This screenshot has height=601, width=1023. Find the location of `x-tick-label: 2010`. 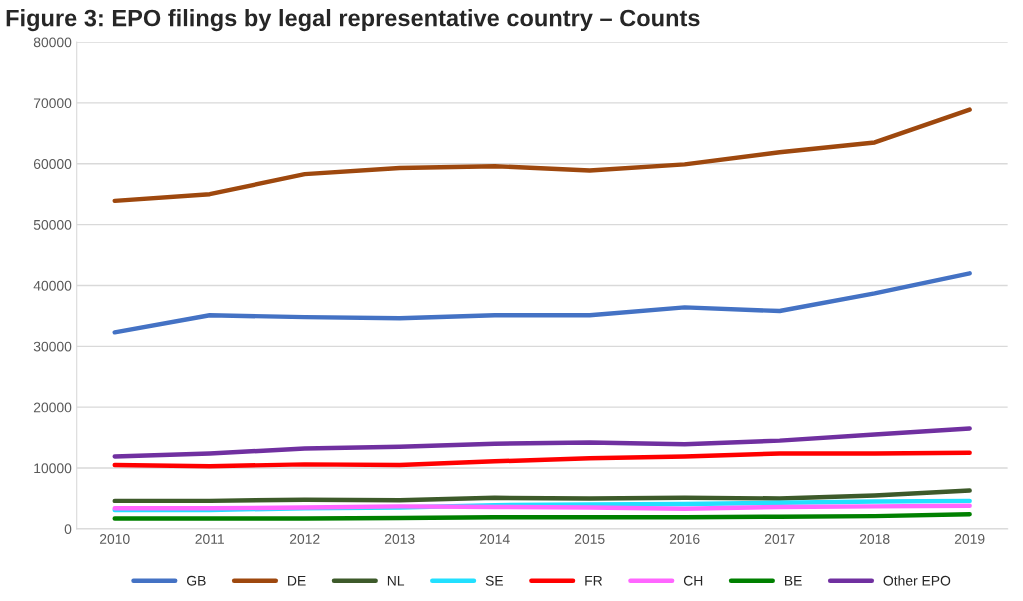

x-tick-label: 2010 is located at coordinates (114, 539).